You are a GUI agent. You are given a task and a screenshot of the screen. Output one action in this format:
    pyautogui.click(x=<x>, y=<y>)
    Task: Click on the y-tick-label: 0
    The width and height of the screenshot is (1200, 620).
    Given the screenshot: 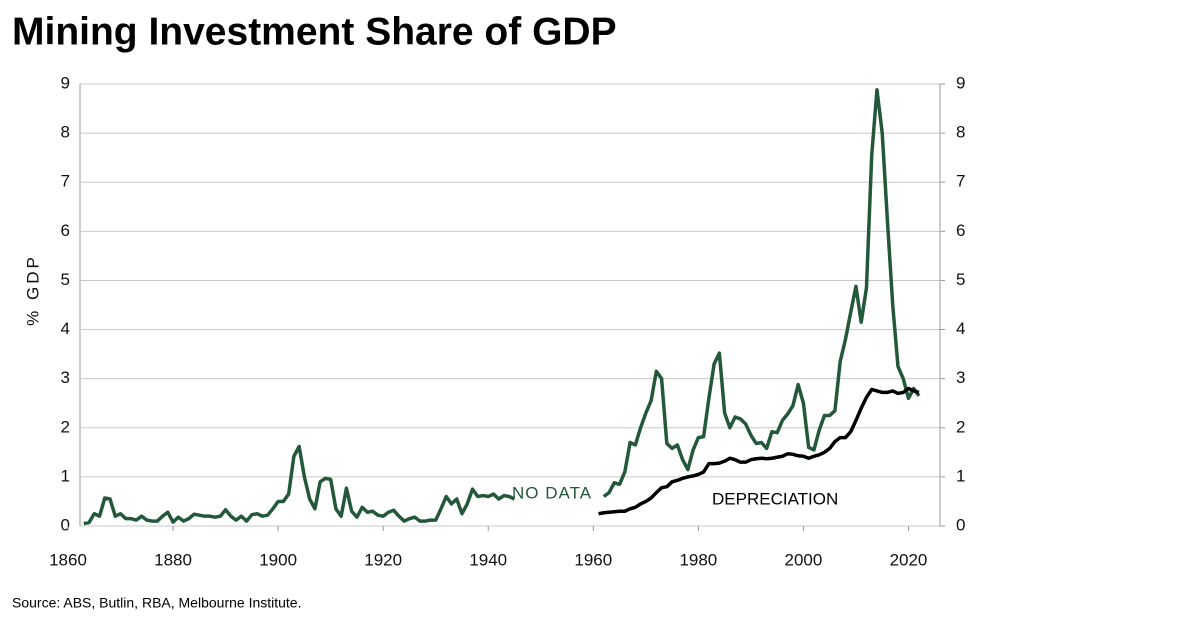 What is the action you would take?
    pyautogui.click(x=65, y=524)
    